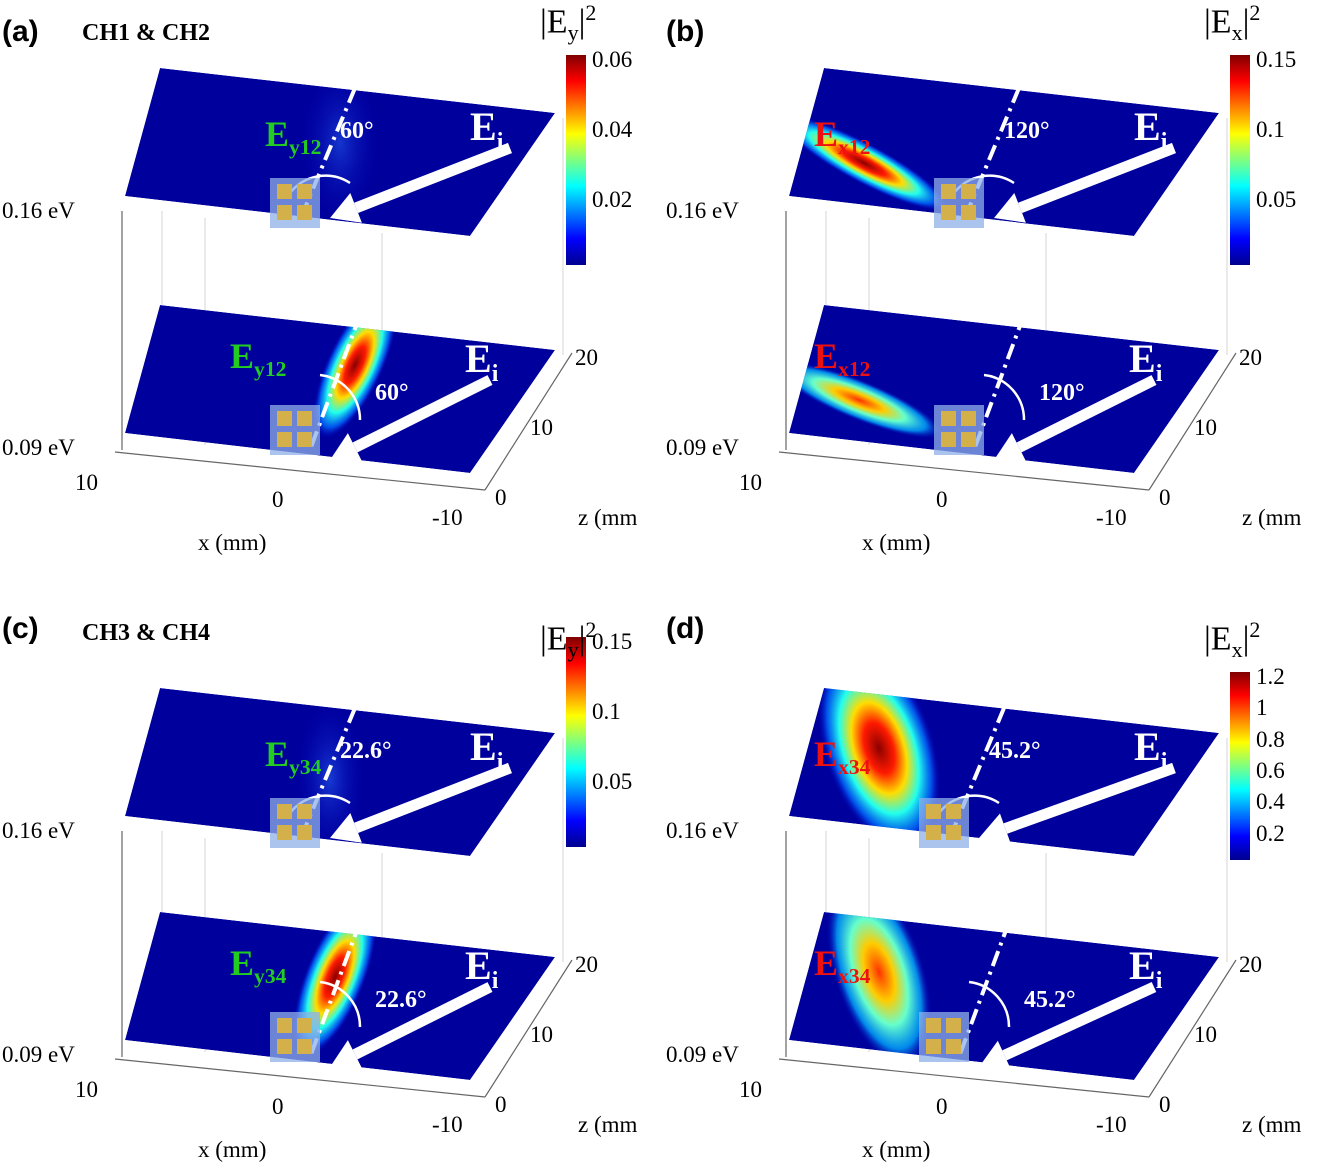 This screenshot has height=1163, width=1328. What do you see at coordinates (146, 633) in the screenshot?
I see `group-title: CH3 & CH4` at bounding box center [146, 633].